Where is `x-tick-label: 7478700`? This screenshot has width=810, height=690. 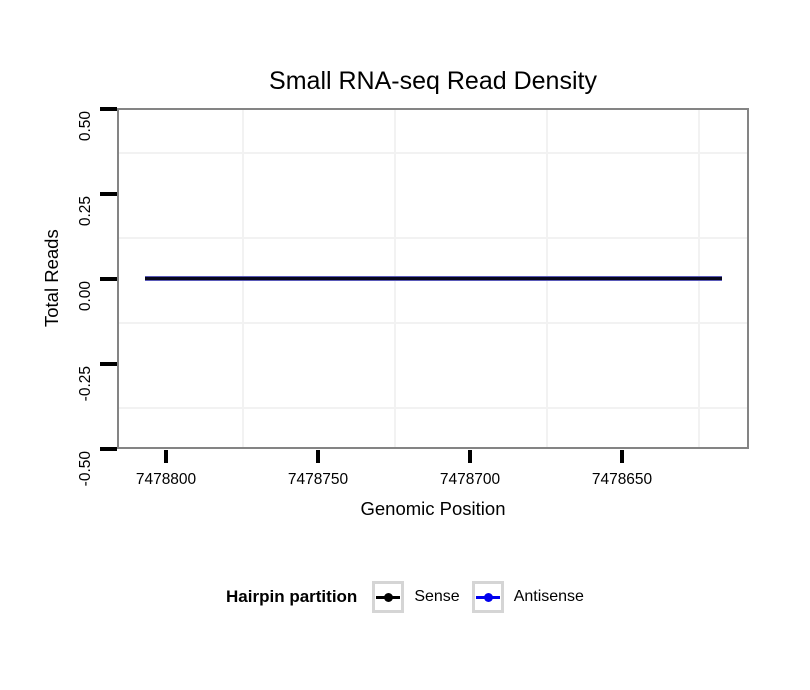
x-tick-label: 7478700 is located at coordinates (470, 479).